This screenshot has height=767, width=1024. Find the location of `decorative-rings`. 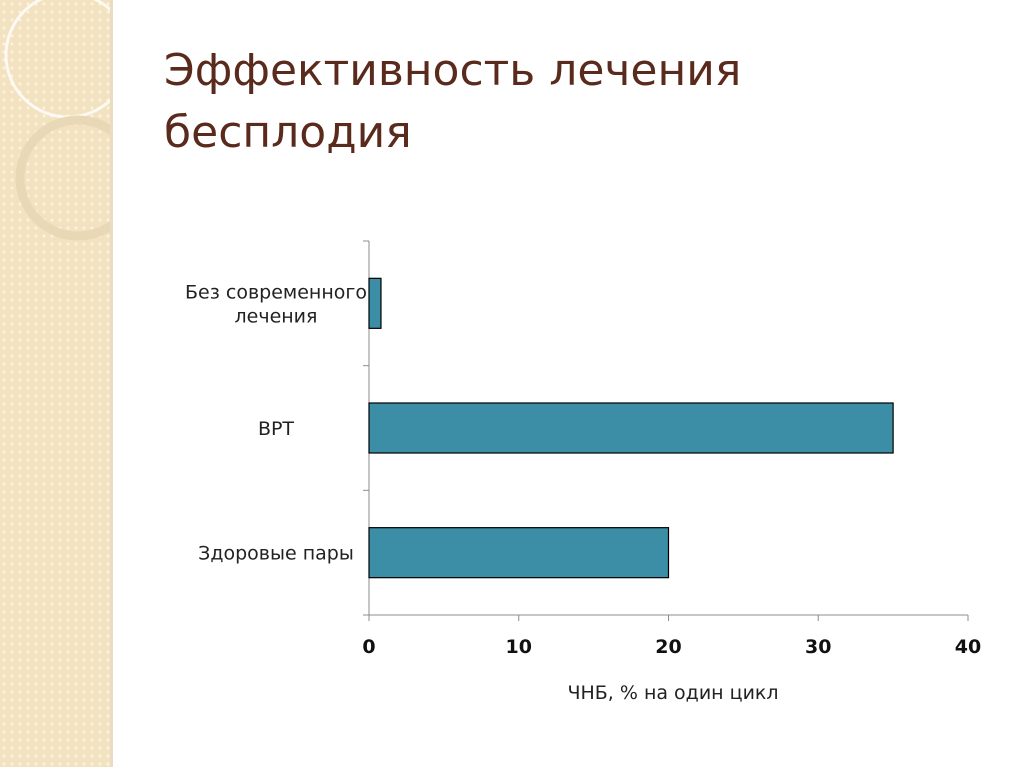

decorative-rings is located at coordinates (57, 120).